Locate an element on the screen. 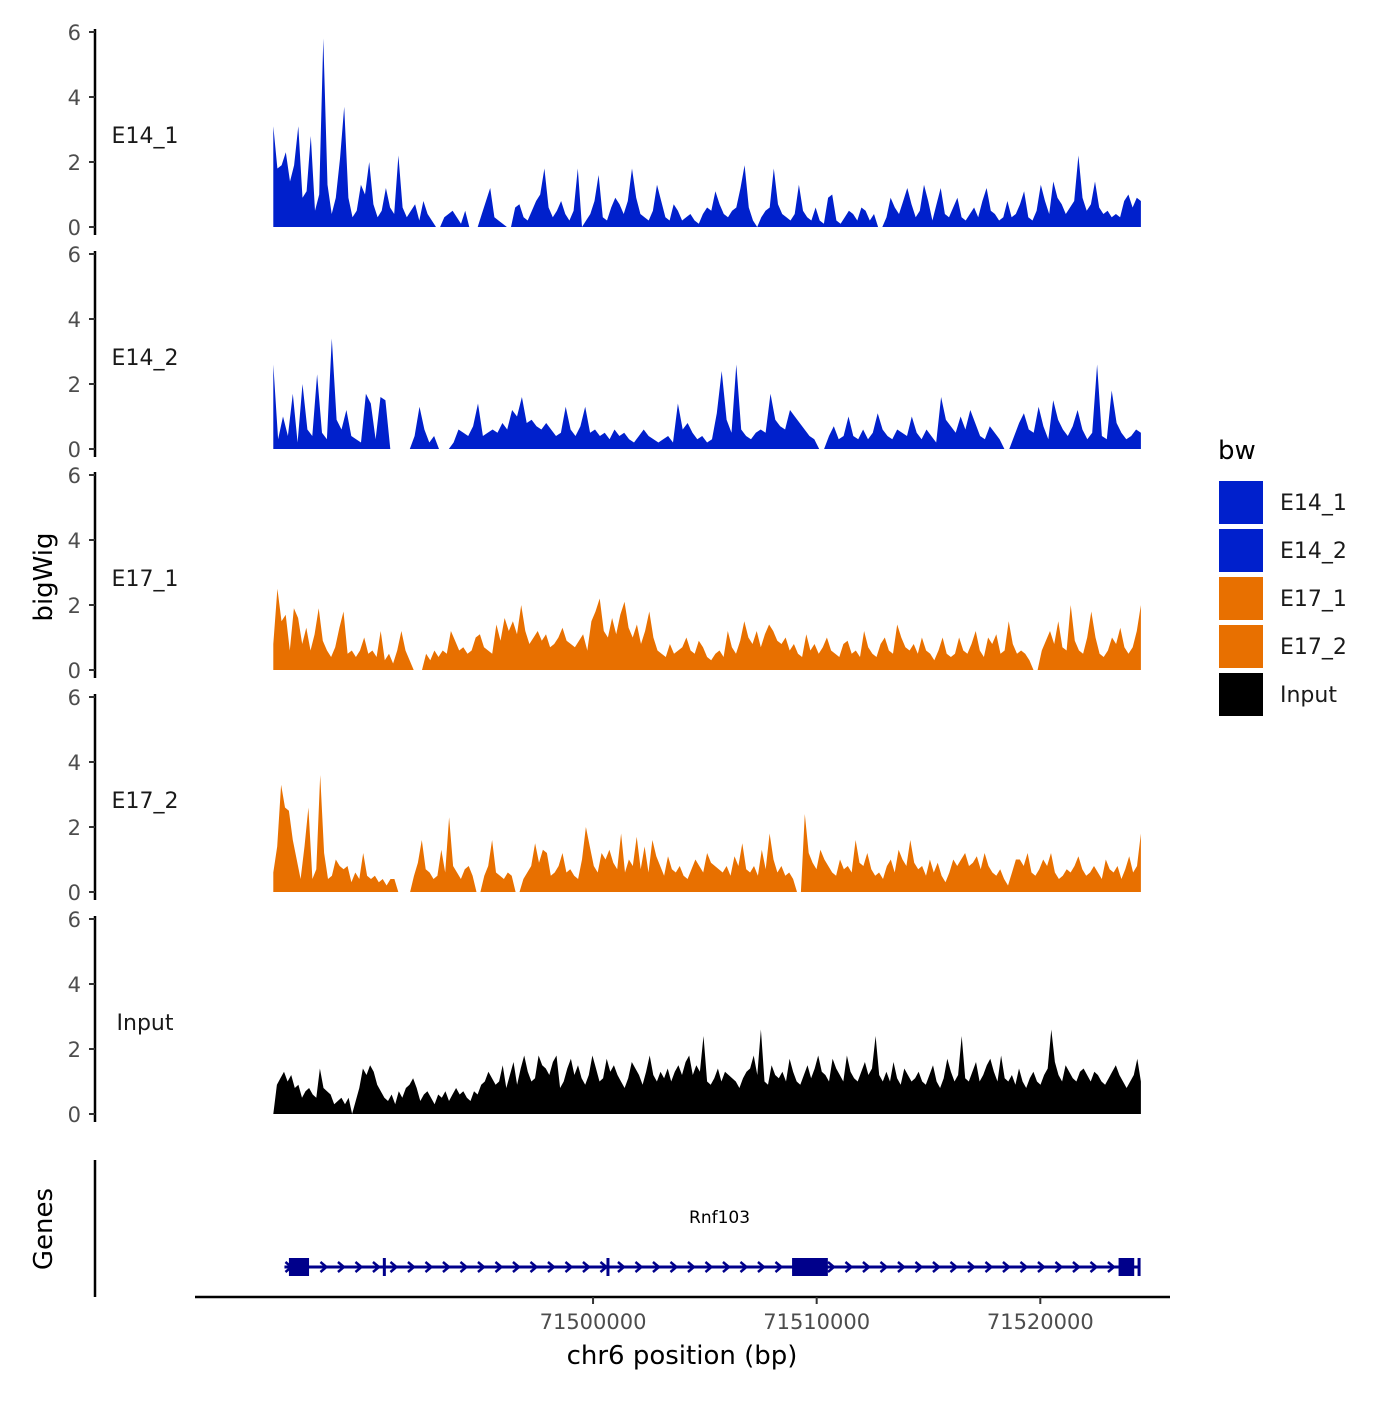 The image size is (1400, 1404). legend-label-e14-2: E14_2 is located at coordinates (1313, 551).